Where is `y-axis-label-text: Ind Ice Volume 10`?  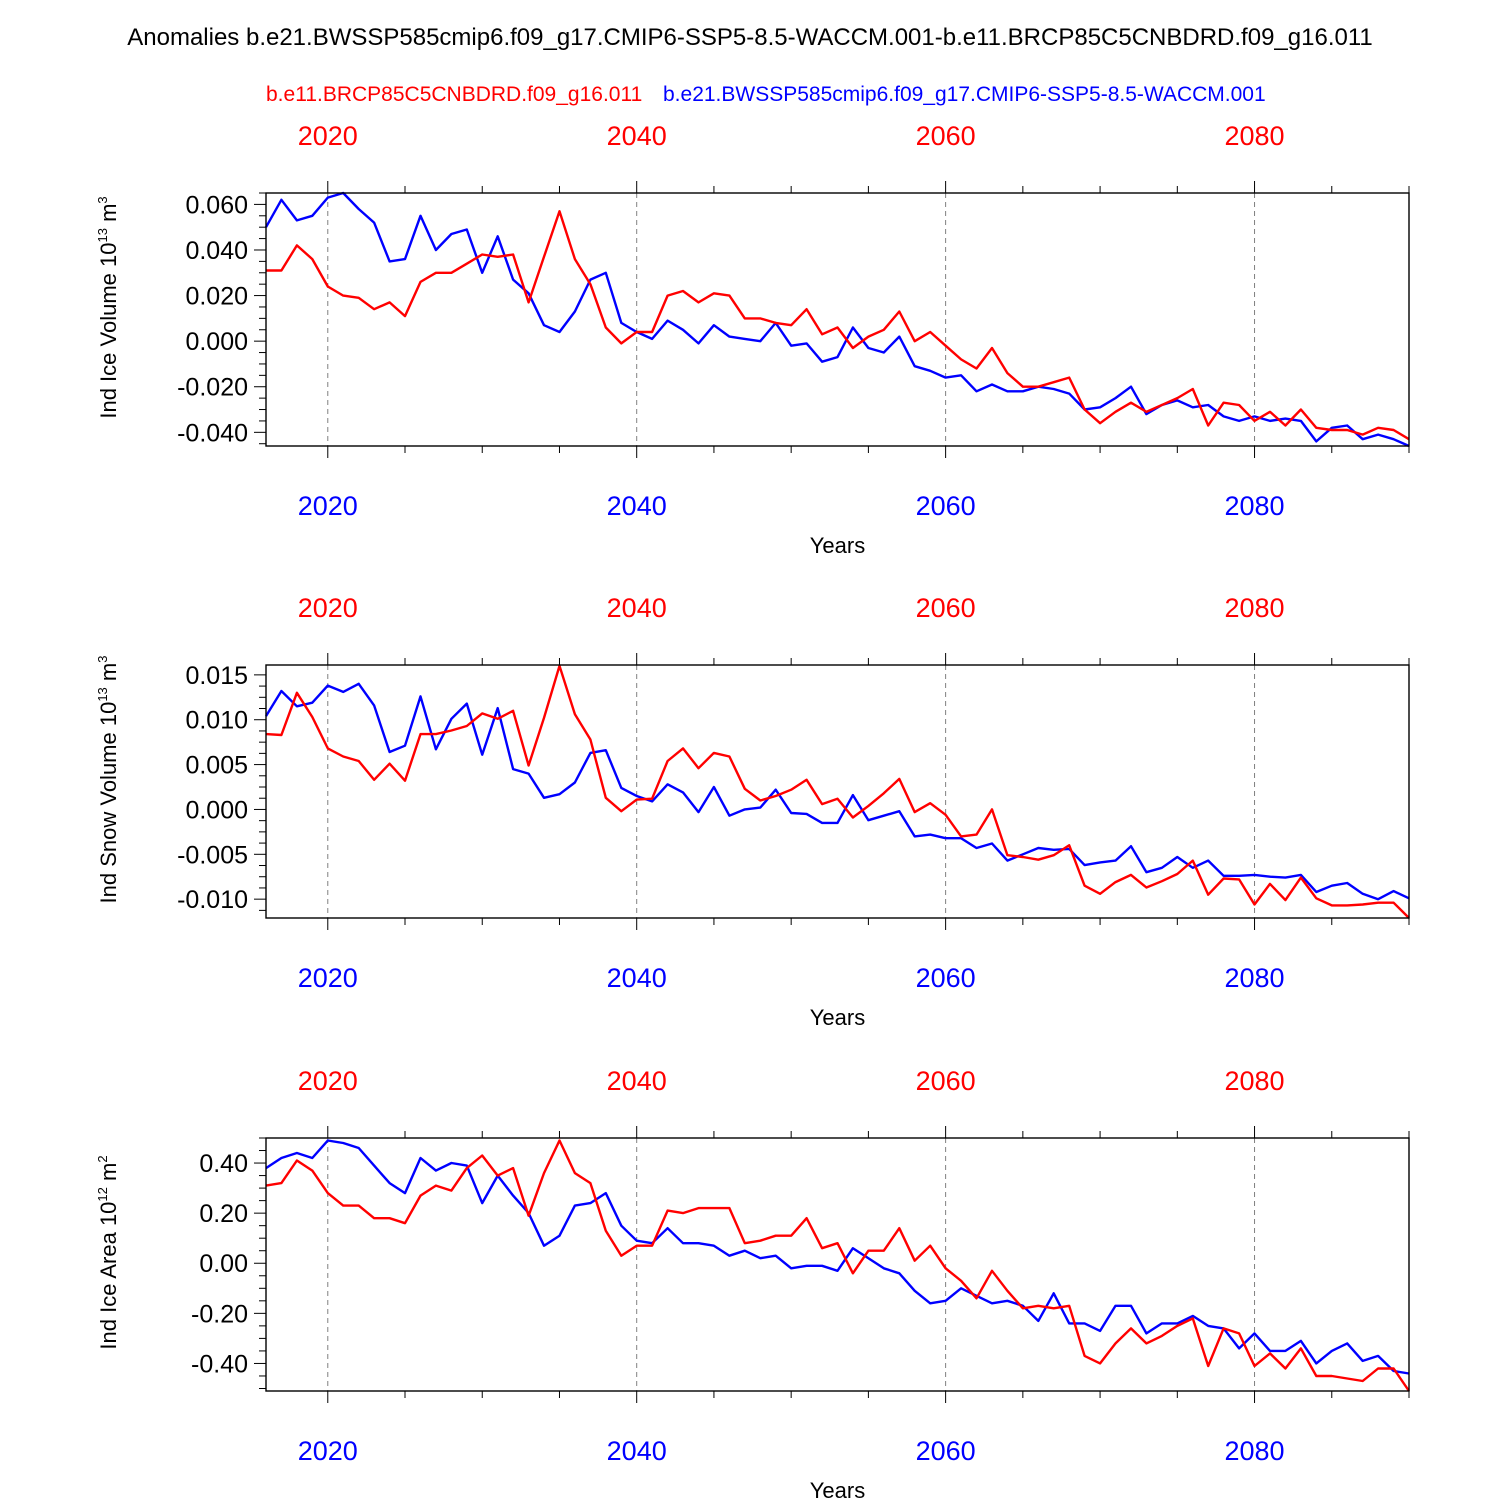 y-axis-label-text: Ind Ice Volume 10 is located at coordinates (108, 331).